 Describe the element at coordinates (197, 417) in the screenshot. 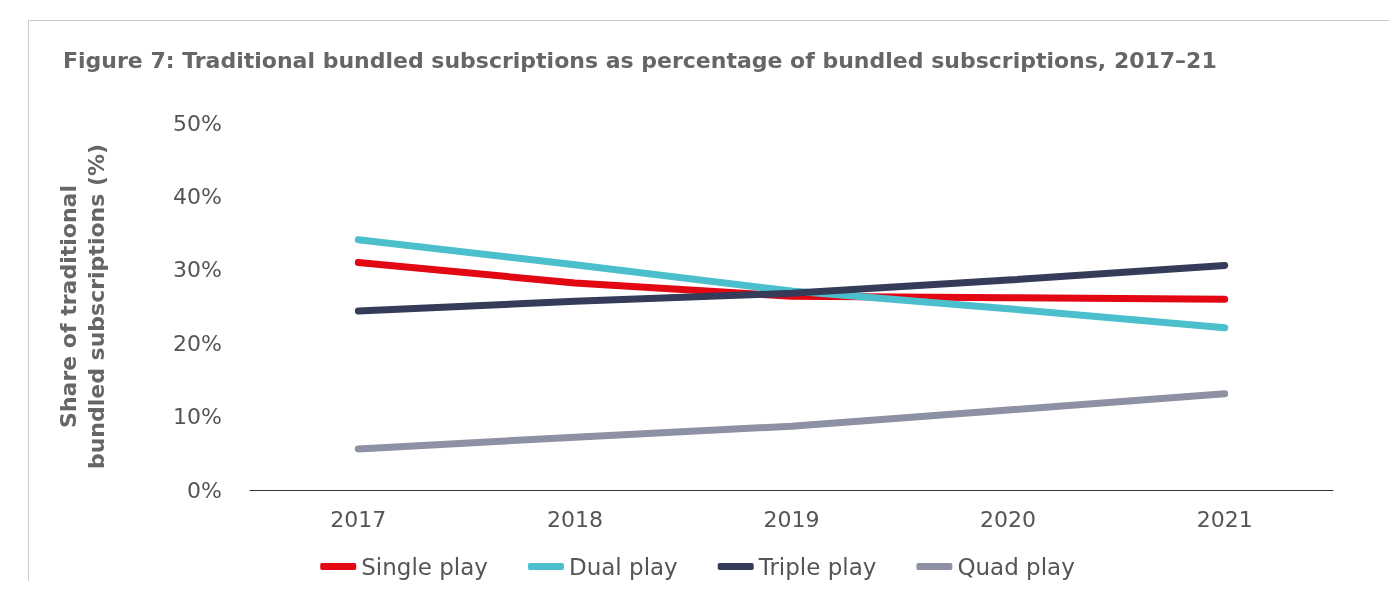

I see `y-tick-label: 10%` at that location.